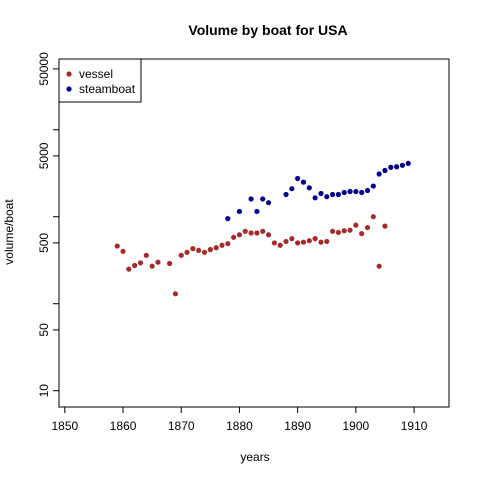  I want to click on y-axis-label: volume/boat, so click(9, 232).